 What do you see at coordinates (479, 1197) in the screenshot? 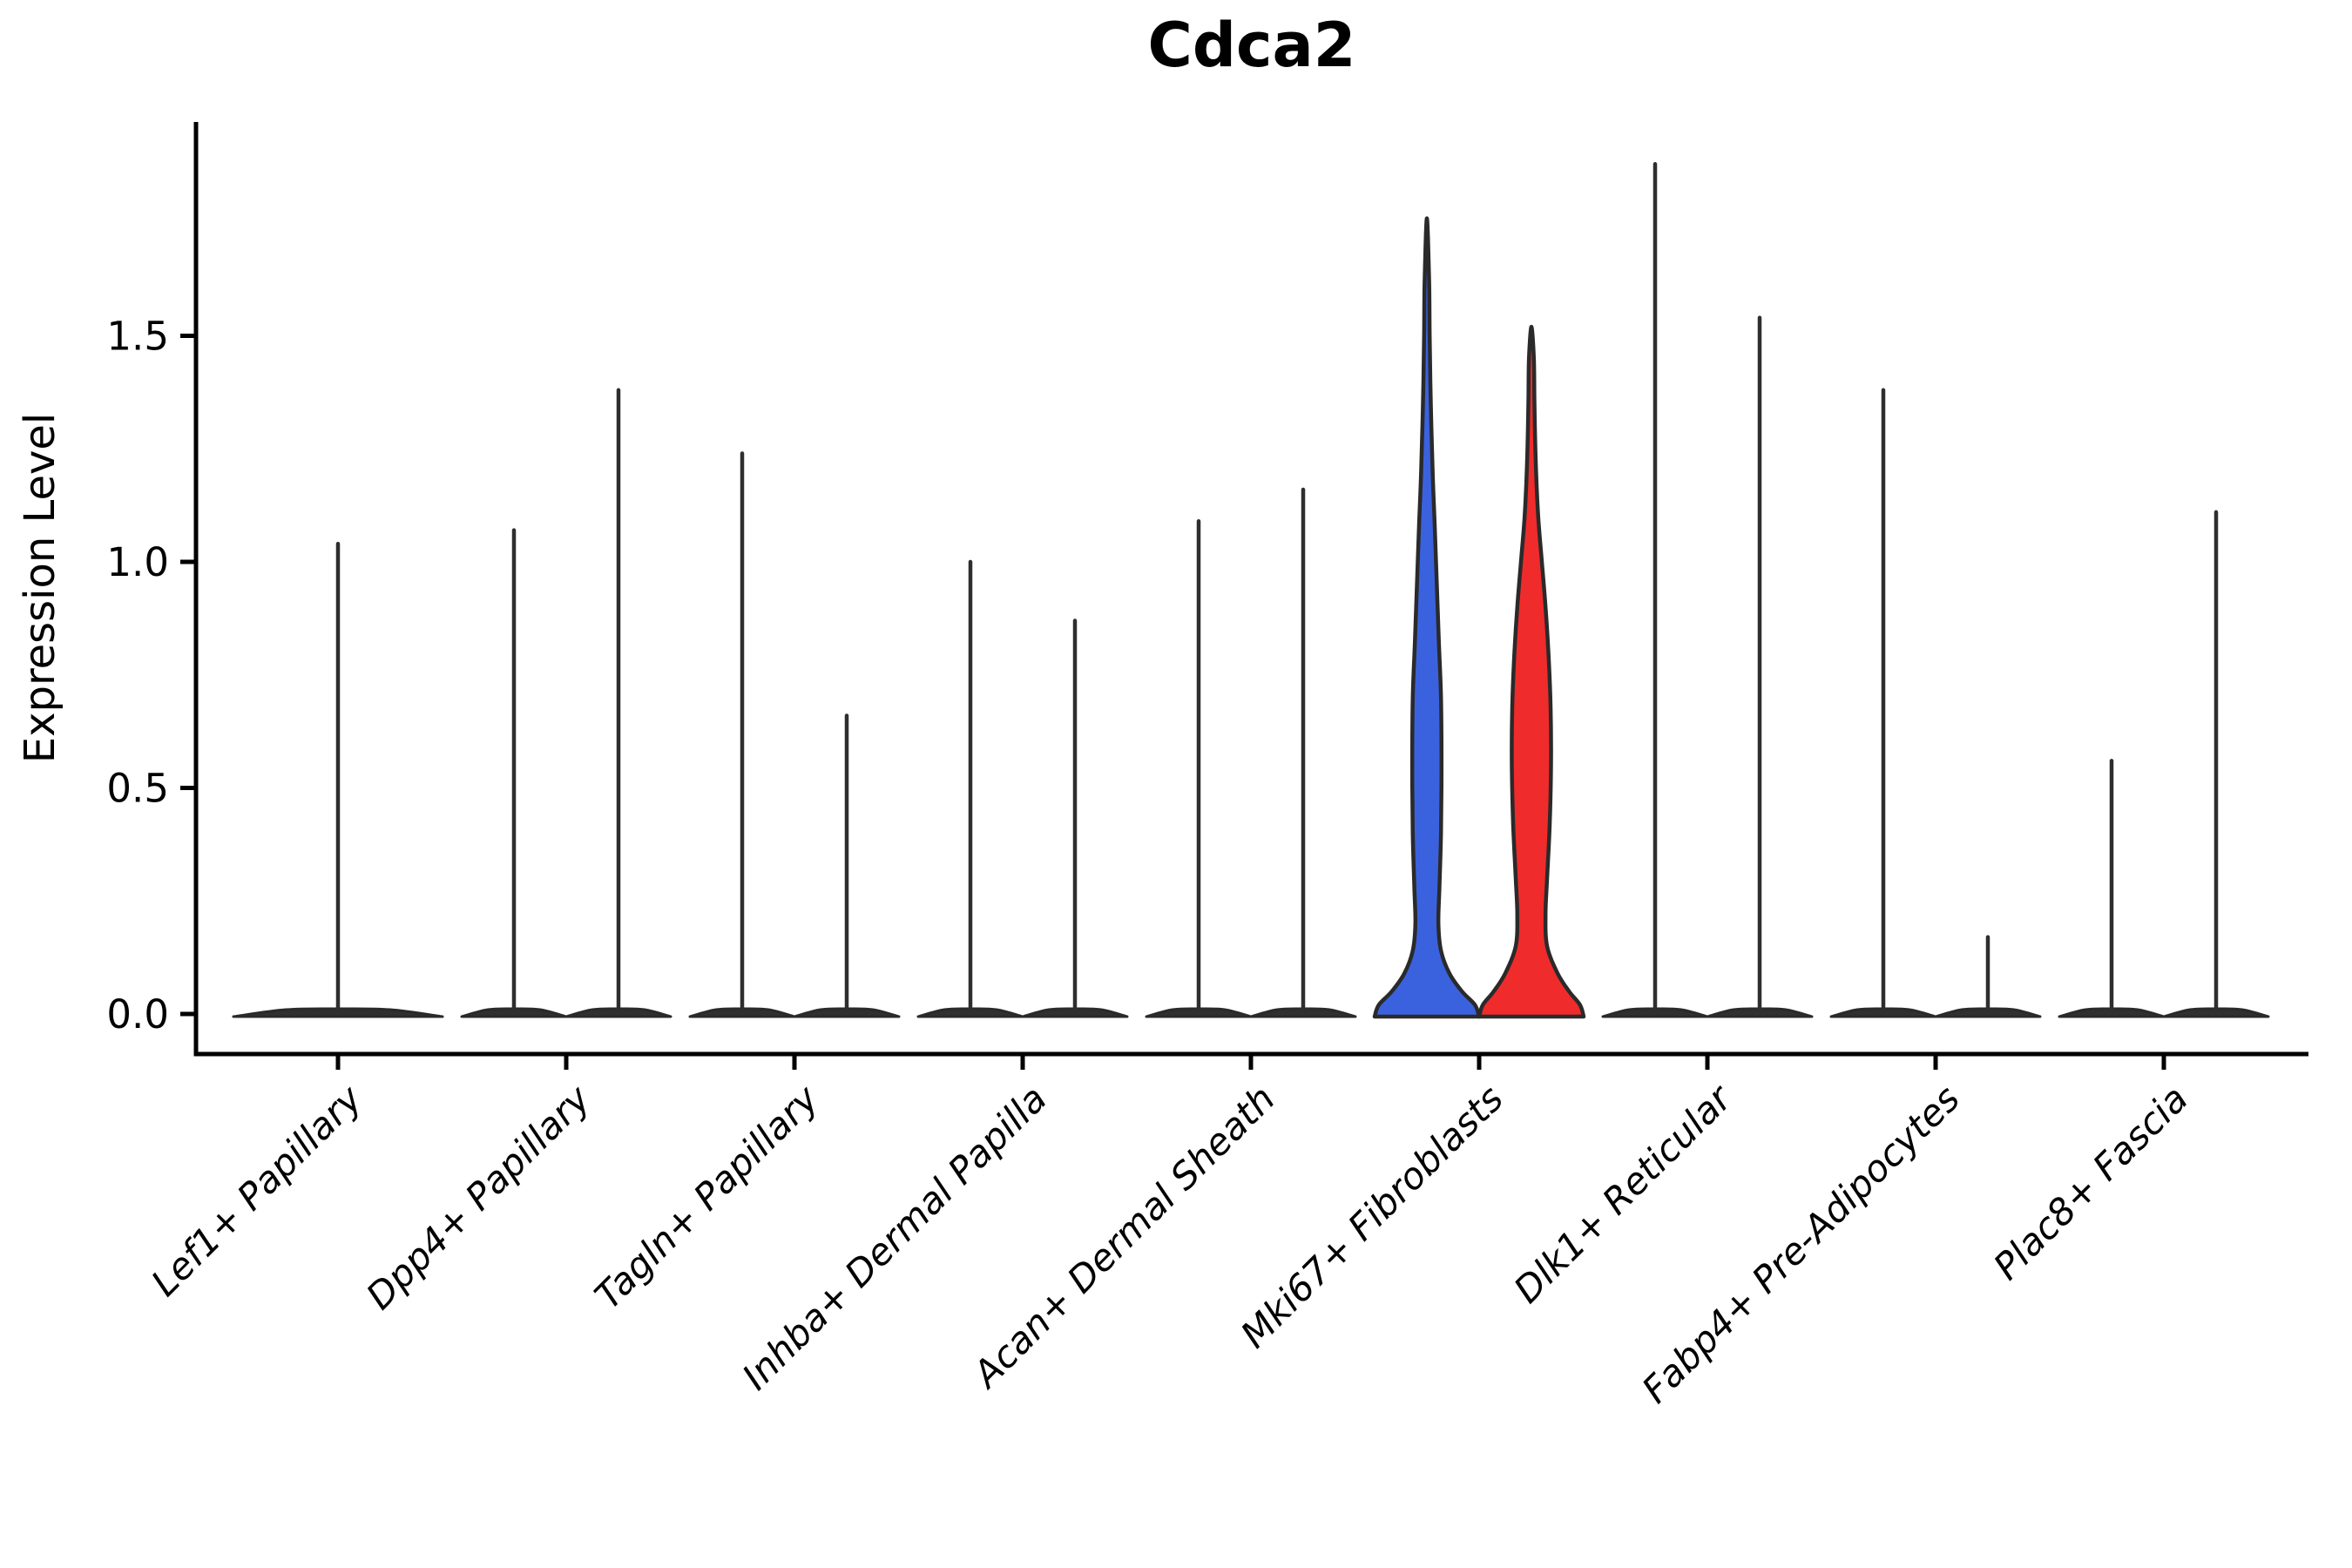
I see `x-tick-label: Dpp4+ Papillary` at bounding box center [479, 1197].